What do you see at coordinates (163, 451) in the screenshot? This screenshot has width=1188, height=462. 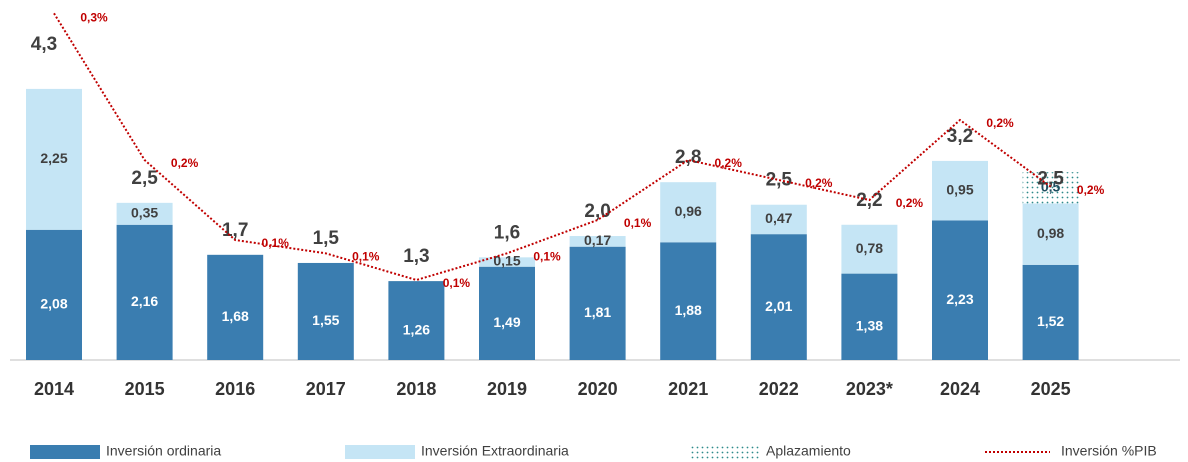 I see `legend-label: Inversión ordinaria` at bounding box center [163, 451].